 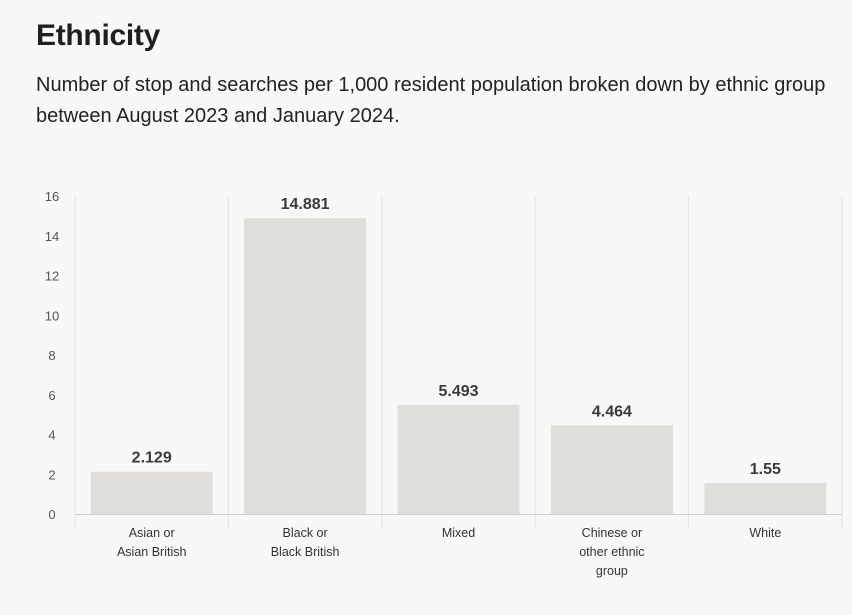 I want to click on x-tick-label-line: White, so click(x=765, y=533).